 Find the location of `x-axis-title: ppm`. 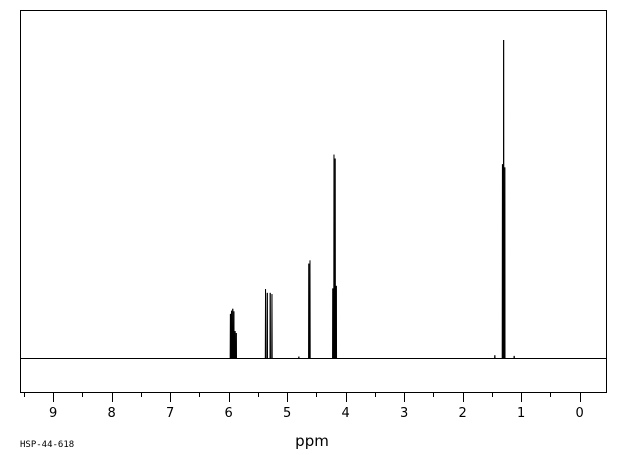

x-axis-title: ppm is located at coordinates (312, 441).